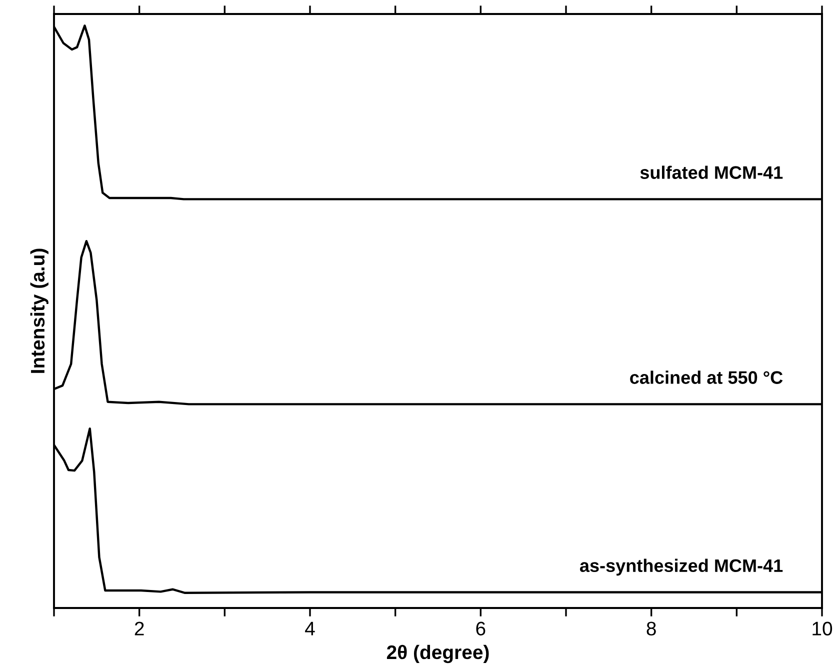 The image size is (837, 672). I want to click on x-tick-label: 6, so click(481, 629).